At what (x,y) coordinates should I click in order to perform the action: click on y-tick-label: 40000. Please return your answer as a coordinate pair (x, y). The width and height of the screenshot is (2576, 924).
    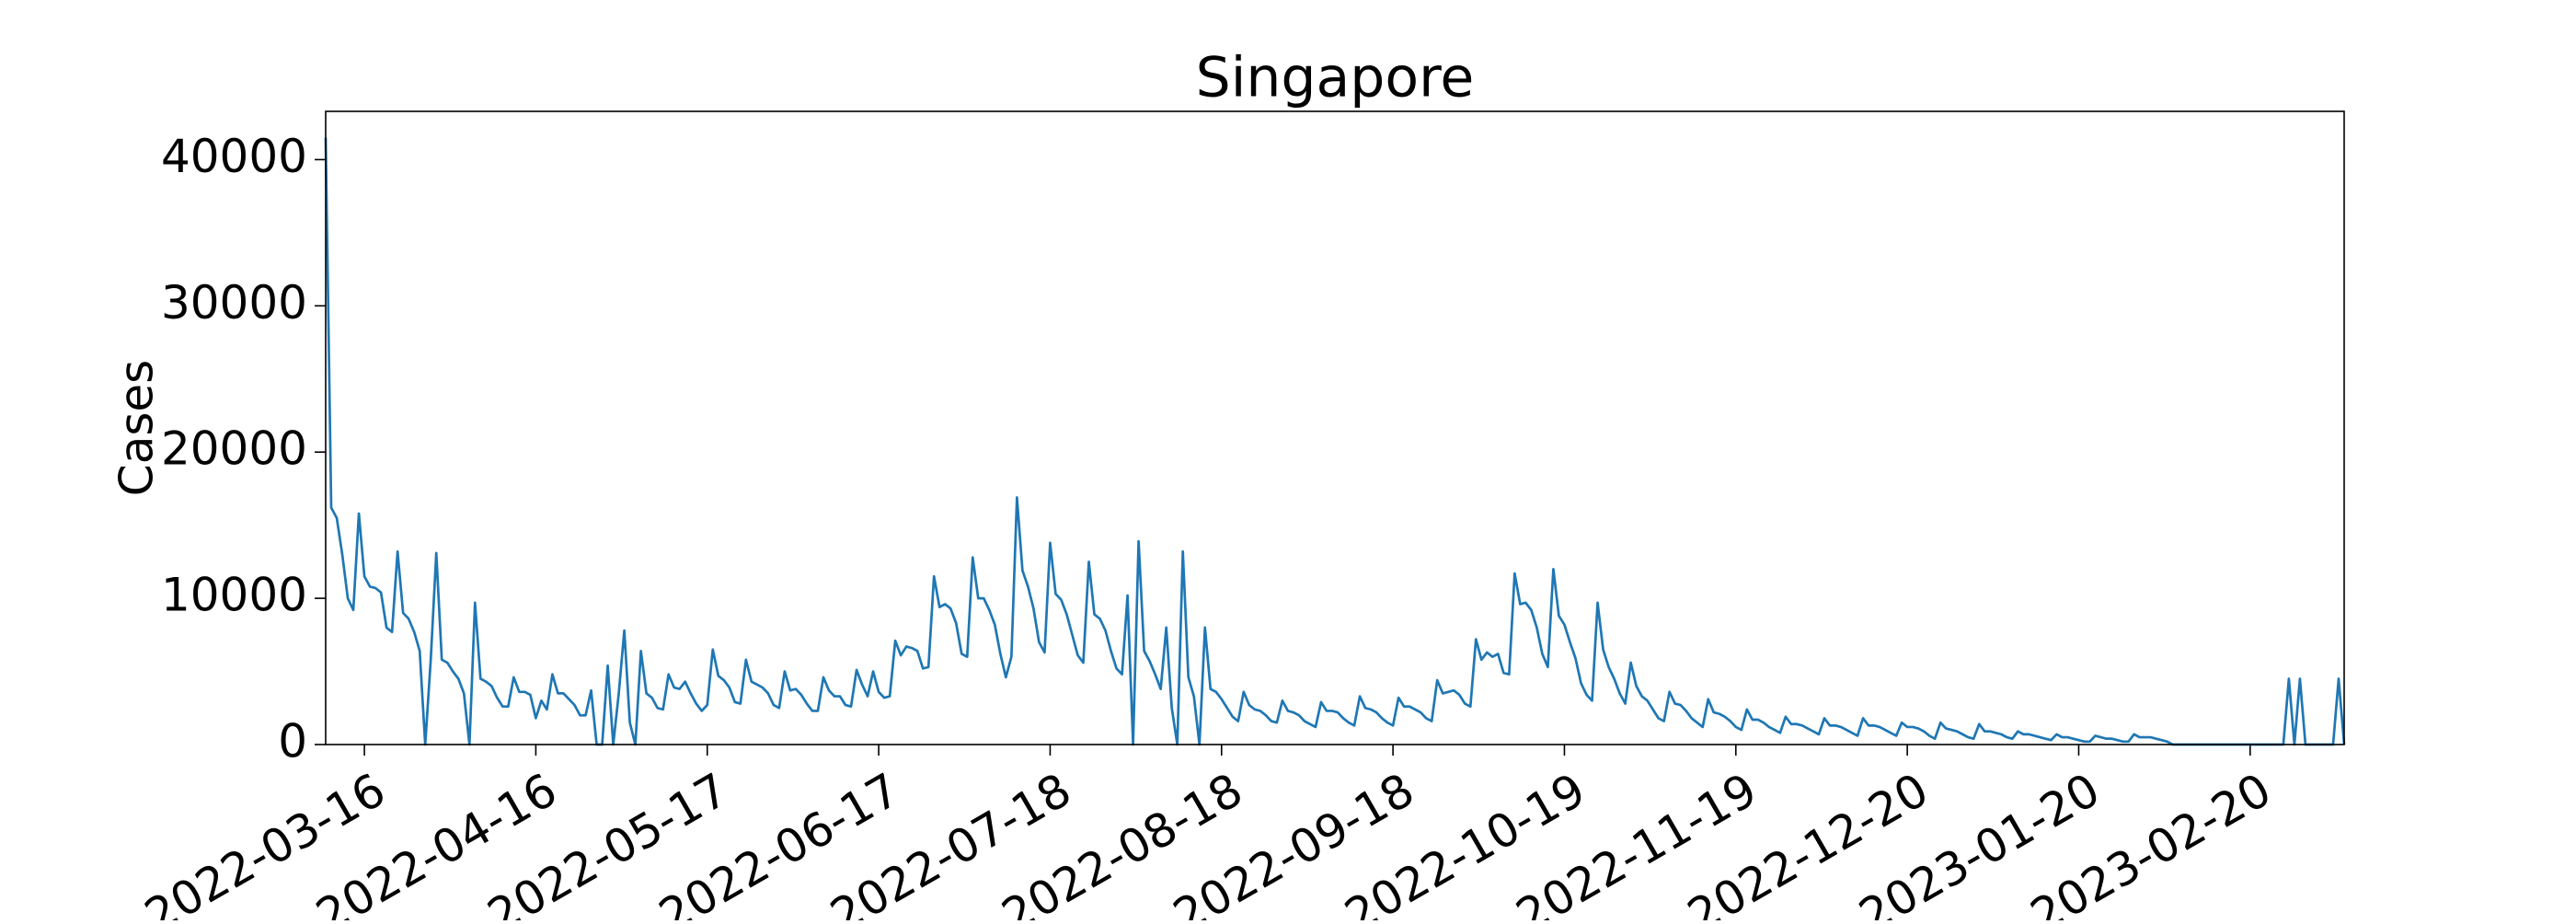
    Looking at the image, I should click on (234, 156).